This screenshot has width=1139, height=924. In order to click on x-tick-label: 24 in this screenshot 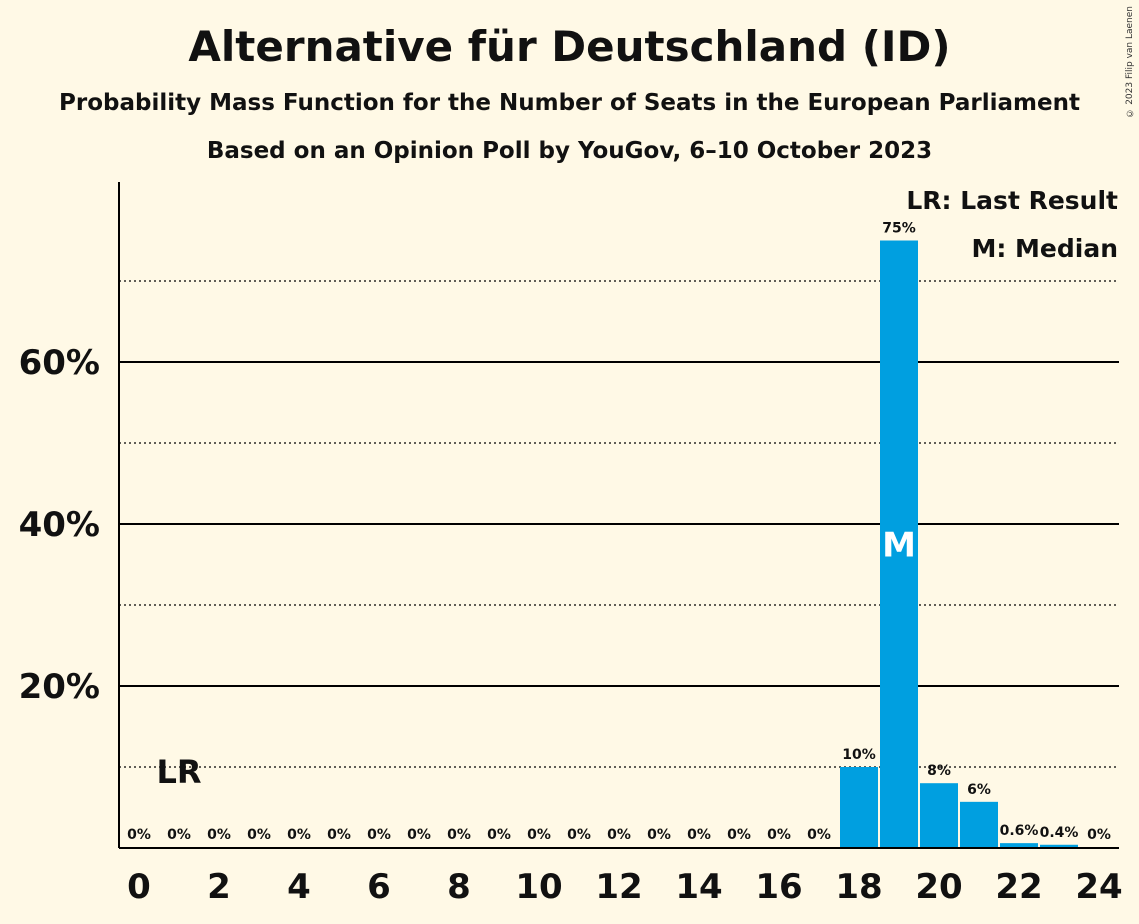, I will do `click(1098, 887)`.